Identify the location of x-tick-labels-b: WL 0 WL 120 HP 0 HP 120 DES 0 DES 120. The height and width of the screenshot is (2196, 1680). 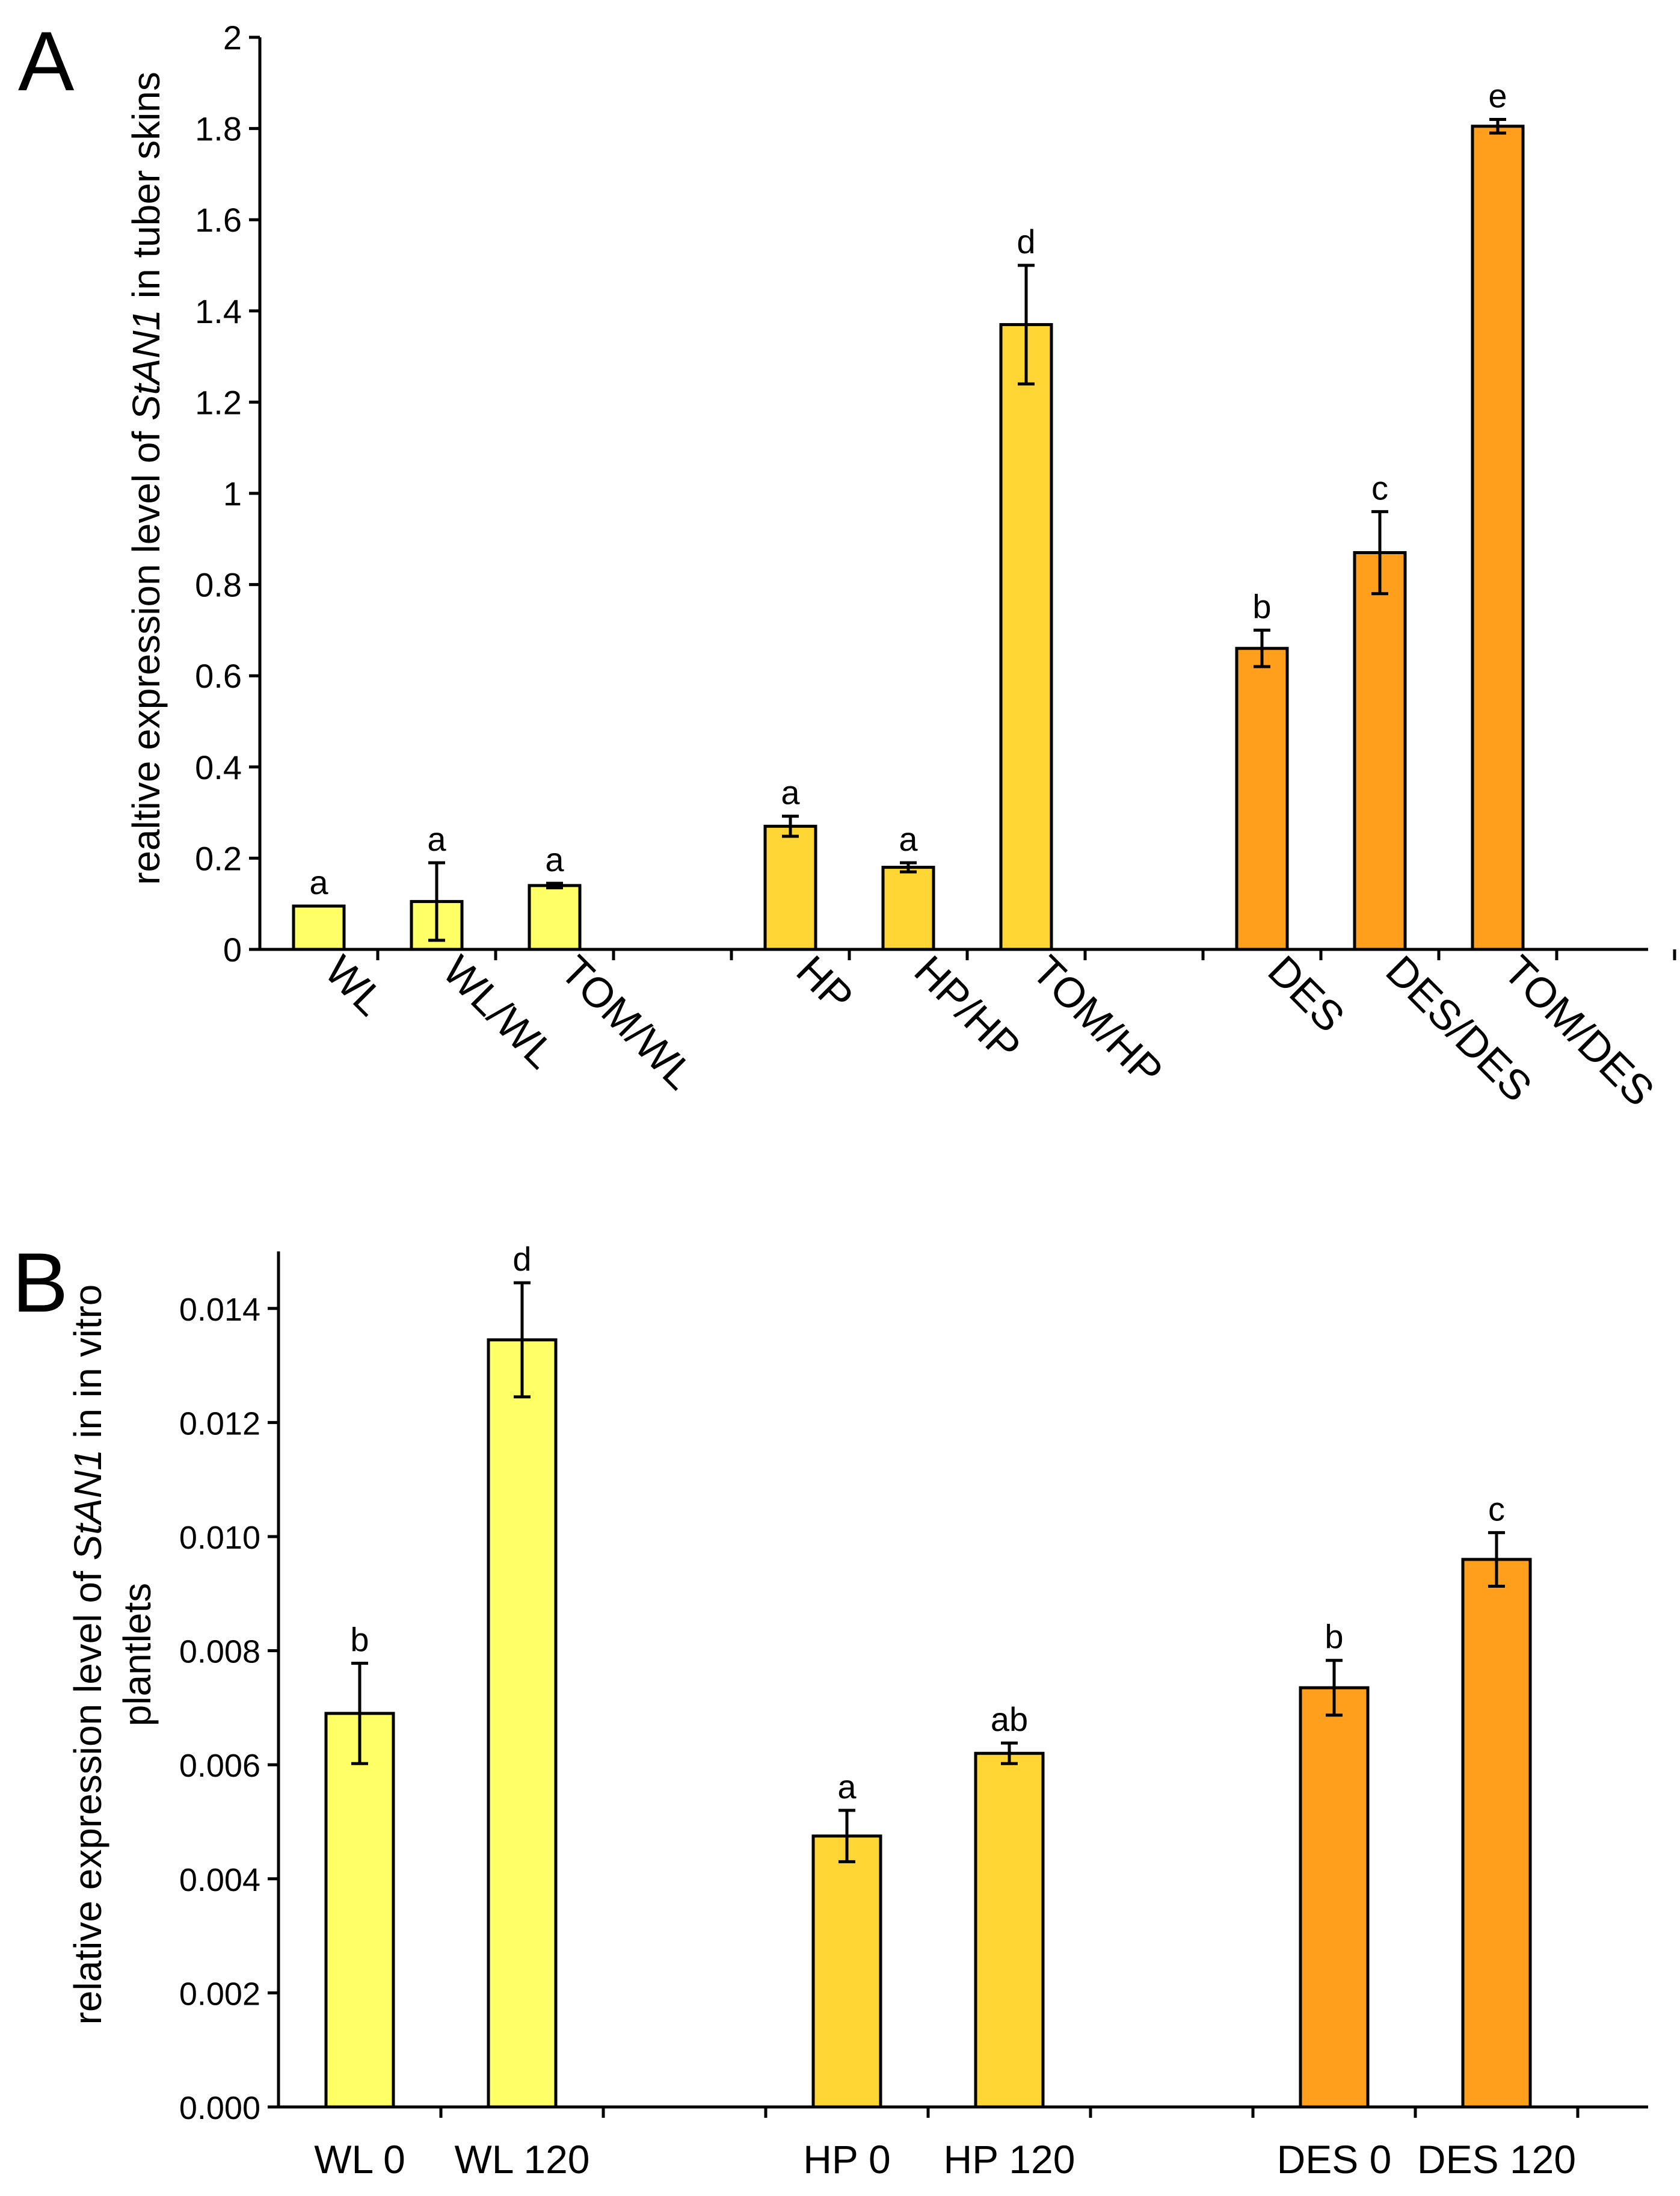
(945, 2159).